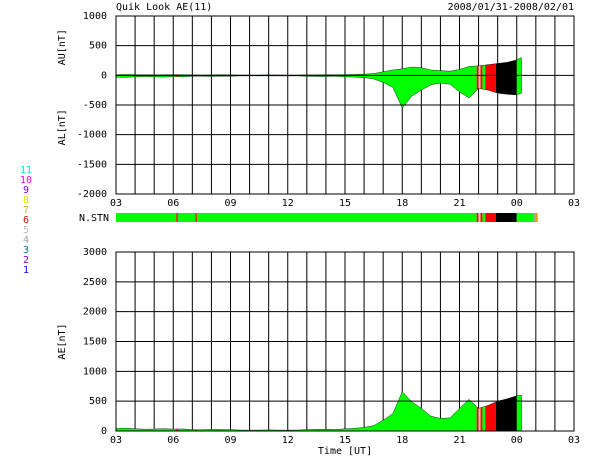 The height and width of the screenshot is (460, 590). I want to click on station-legend-label: 8, so click(26, 200).